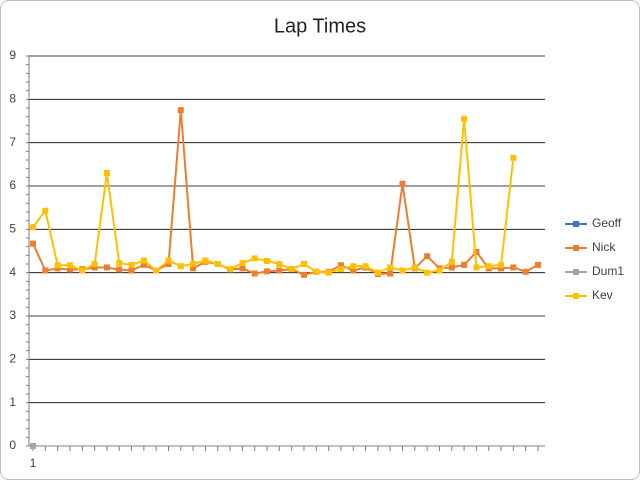  Describe the element at coordinates (12, 359) in the screenshot. I see `y-tick-label: 2` at that location.